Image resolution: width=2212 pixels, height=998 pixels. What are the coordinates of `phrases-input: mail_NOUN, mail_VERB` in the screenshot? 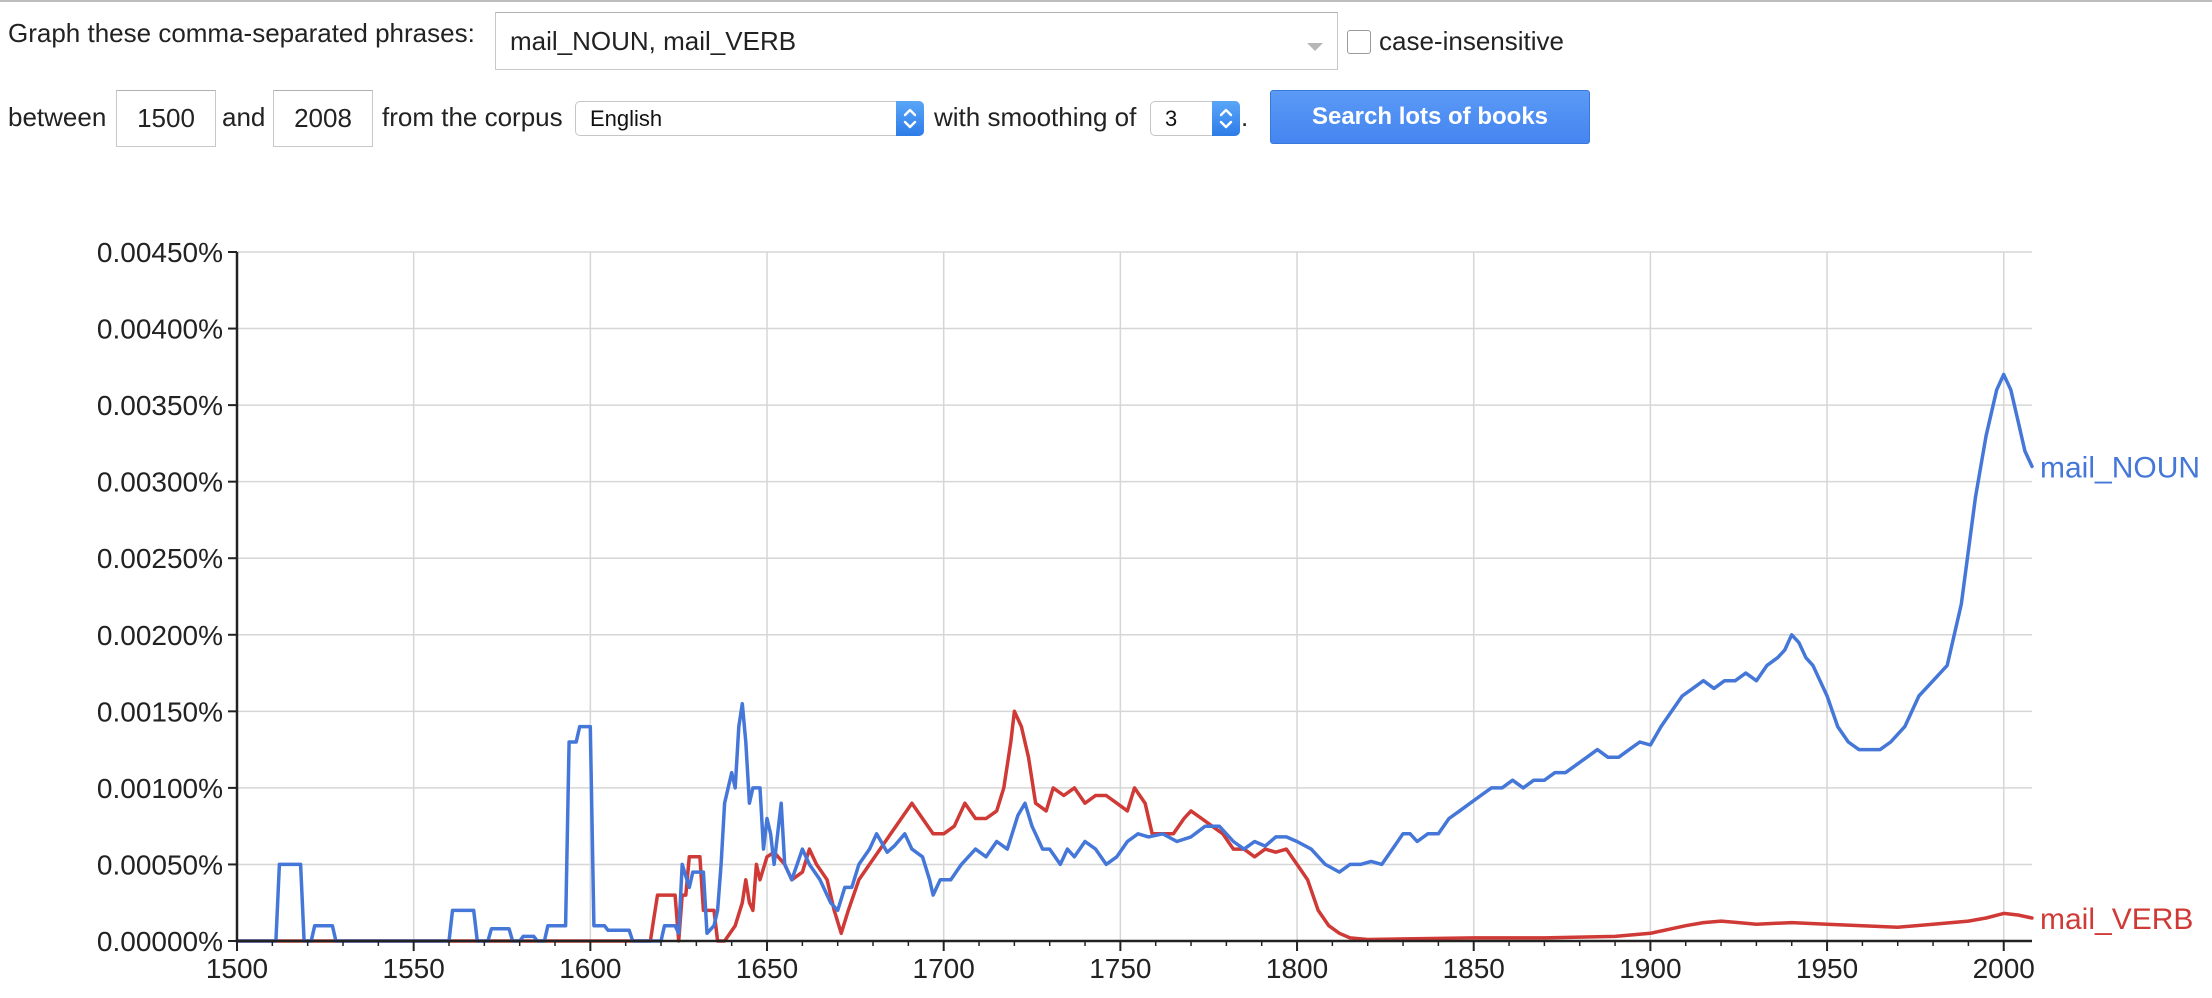 It's located at (916, 41).